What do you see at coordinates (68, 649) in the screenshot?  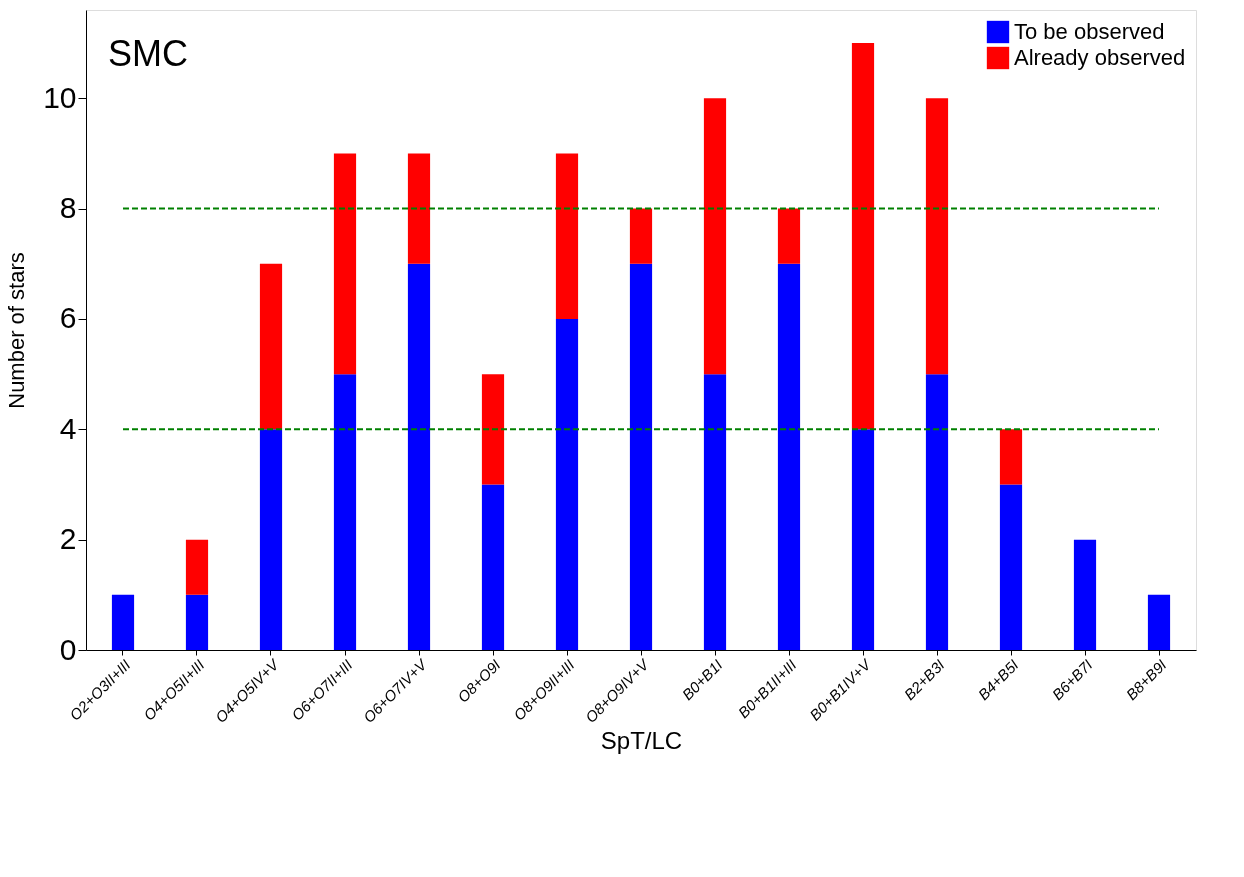 I see `y-tick-label: 0` at bounding box center [68, 649].